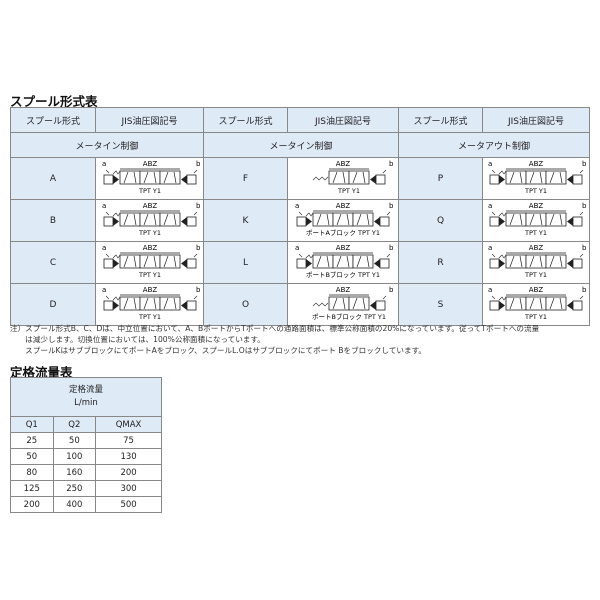  Describe the element at coordinates (440, 304) in the screenshot. I see `spool-type: S` at that location.